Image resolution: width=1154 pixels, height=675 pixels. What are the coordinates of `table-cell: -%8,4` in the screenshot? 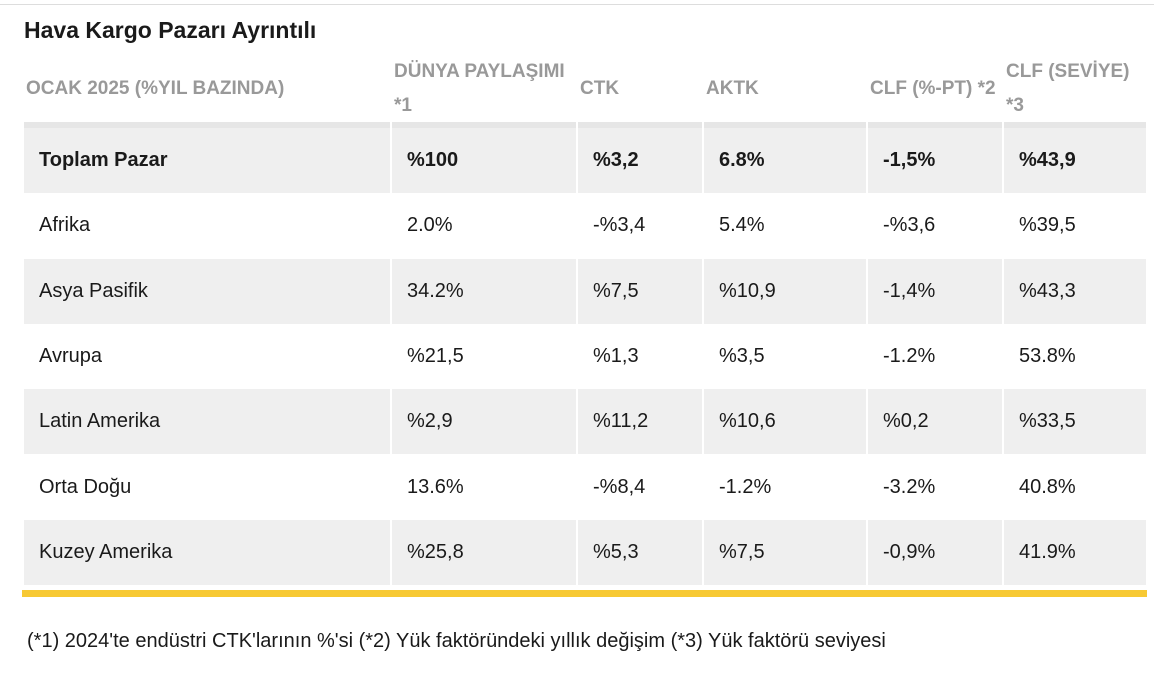 It's located at (619, 486).